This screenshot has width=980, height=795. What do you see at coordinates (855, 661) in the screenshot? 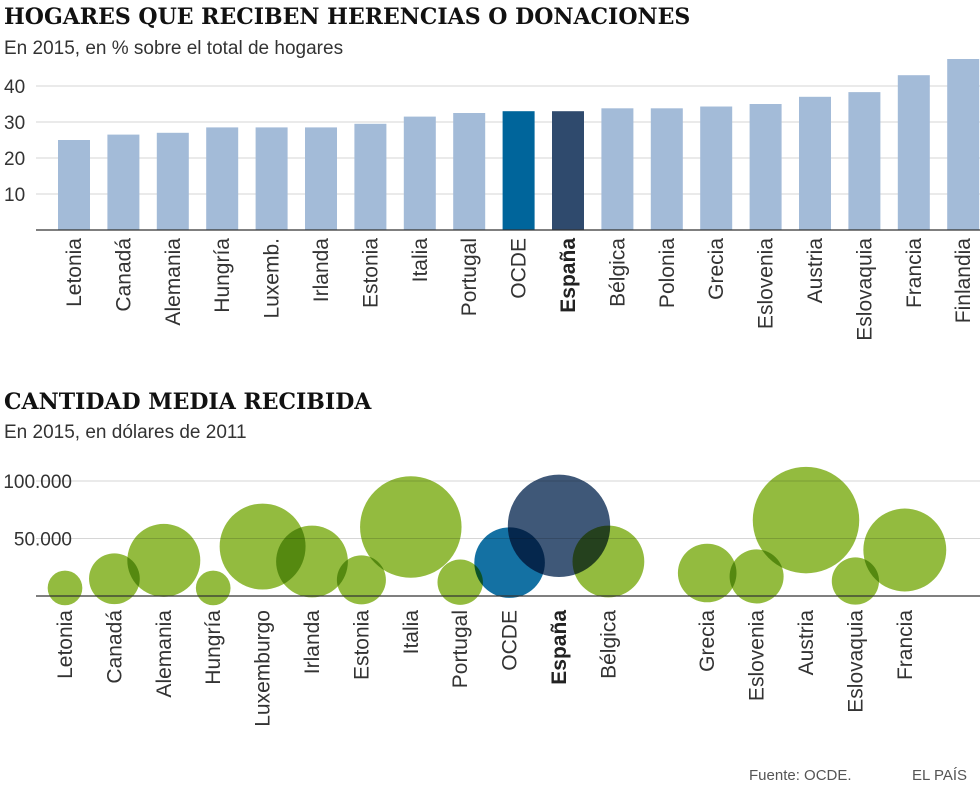
I see `bubble-x-label-eslovaquia: Eslovaquia` at bounding box center [855, 661].